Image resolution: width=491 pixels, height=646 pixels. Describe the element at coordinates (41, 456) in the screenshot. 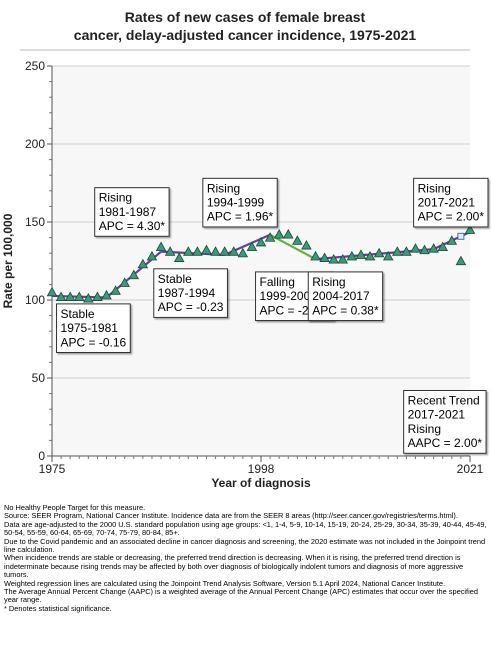

I see `y-tick-label: 0` at that location.